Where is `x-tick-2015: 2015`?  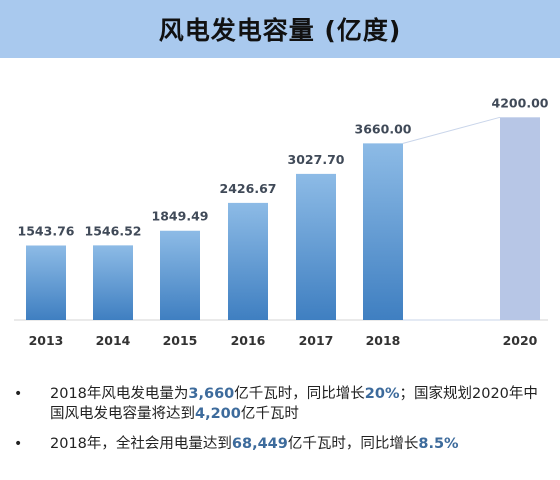 x-tick-2015: 2015 is located at coordinates (180, 340).